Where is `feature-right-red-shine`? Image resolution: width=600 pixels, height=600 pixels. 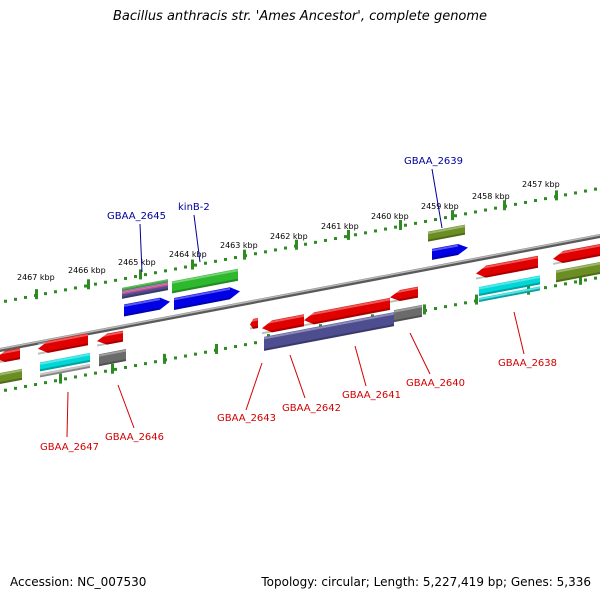
feature-right-red-shine is located at coordinates (576, 250).